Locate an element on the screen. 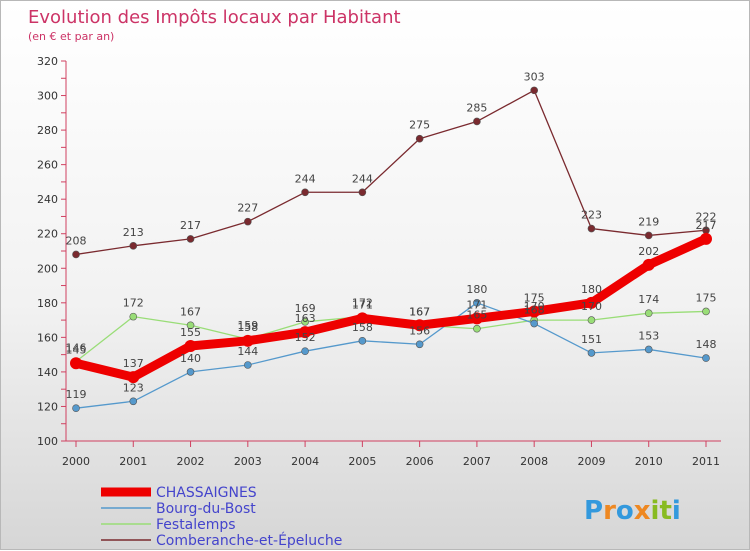  data-label-chassaignes: 137 is located at coordinates (133, 363).